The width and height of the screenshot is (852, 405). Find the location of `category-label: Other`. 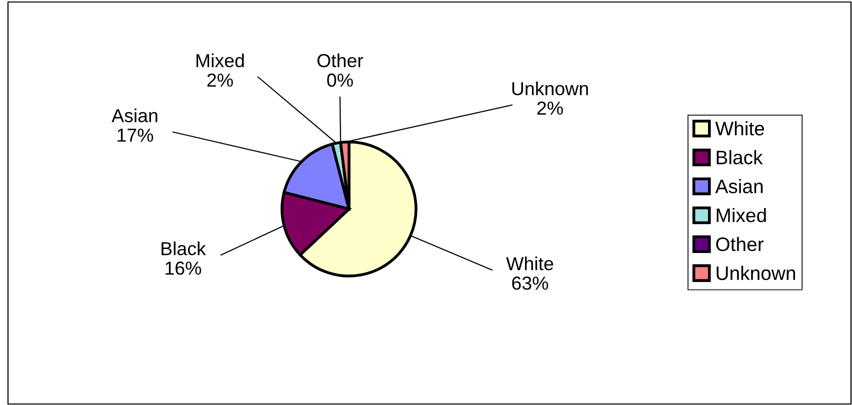

category-label: Other is located at coordinates (340, 61).